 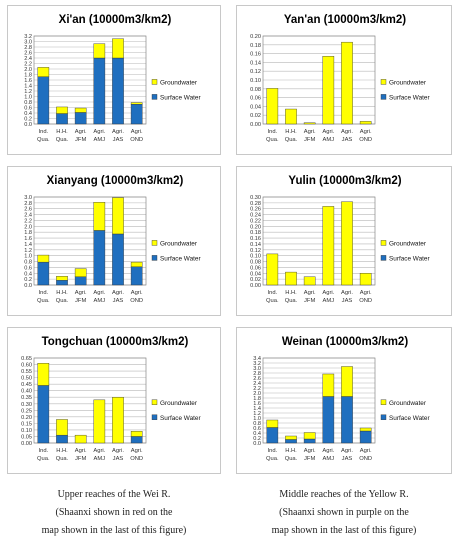 I want to click on caption-left-line-2: (Shaanxi shown in red on the, so click(x=114, y=512).